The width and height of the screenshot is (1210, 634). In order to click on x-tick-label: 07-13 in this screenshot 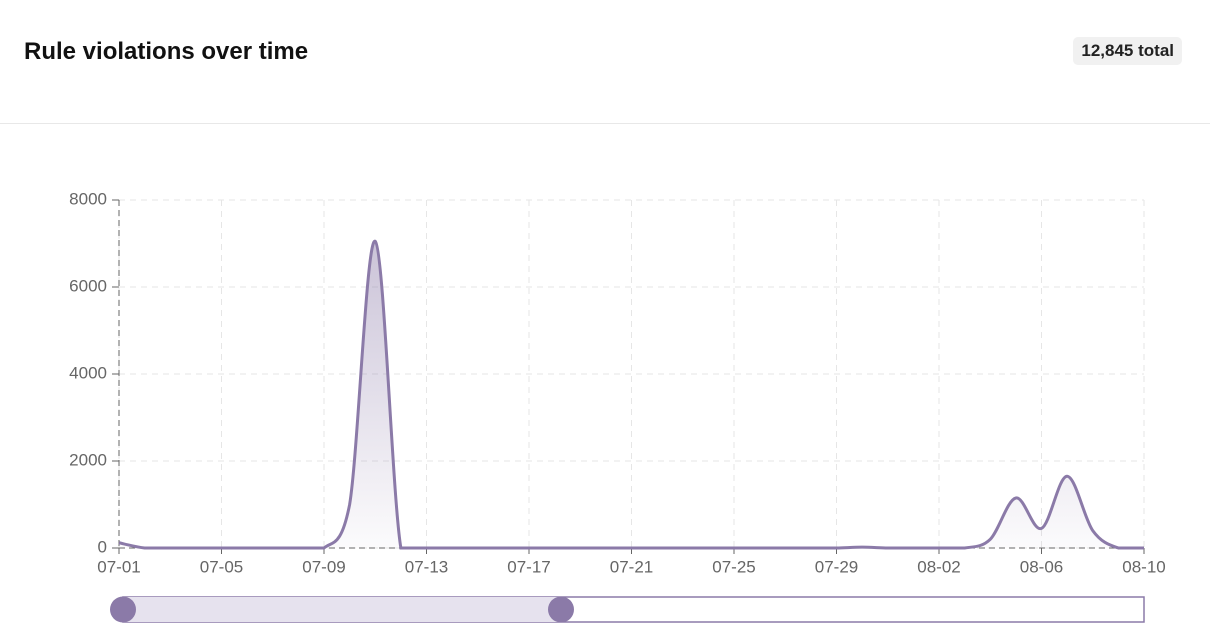, I will do `click(426, 566)`.